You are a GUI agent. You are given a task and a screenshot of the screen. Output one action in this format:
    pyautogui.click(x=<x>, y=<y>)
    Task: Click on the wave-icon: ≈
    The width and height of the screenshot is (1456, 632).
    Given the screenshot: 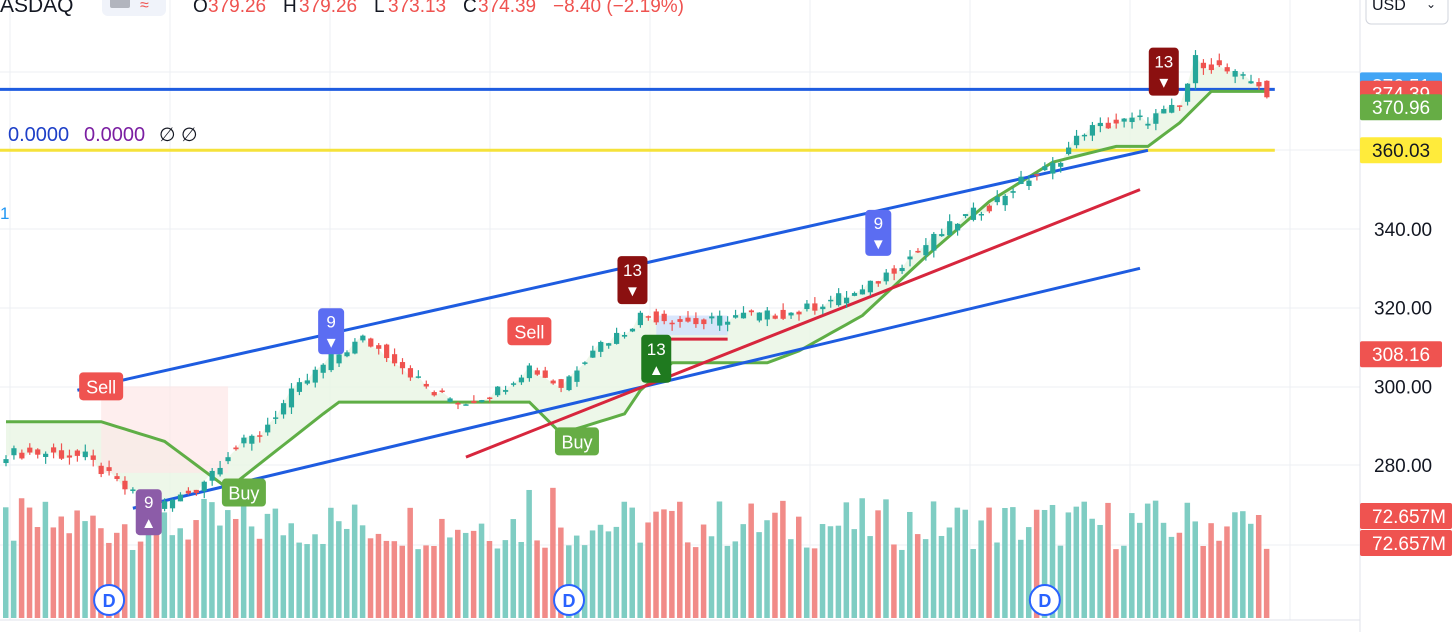 What is the action you would take?
    pyautogui.click(x=144, y=7)
    